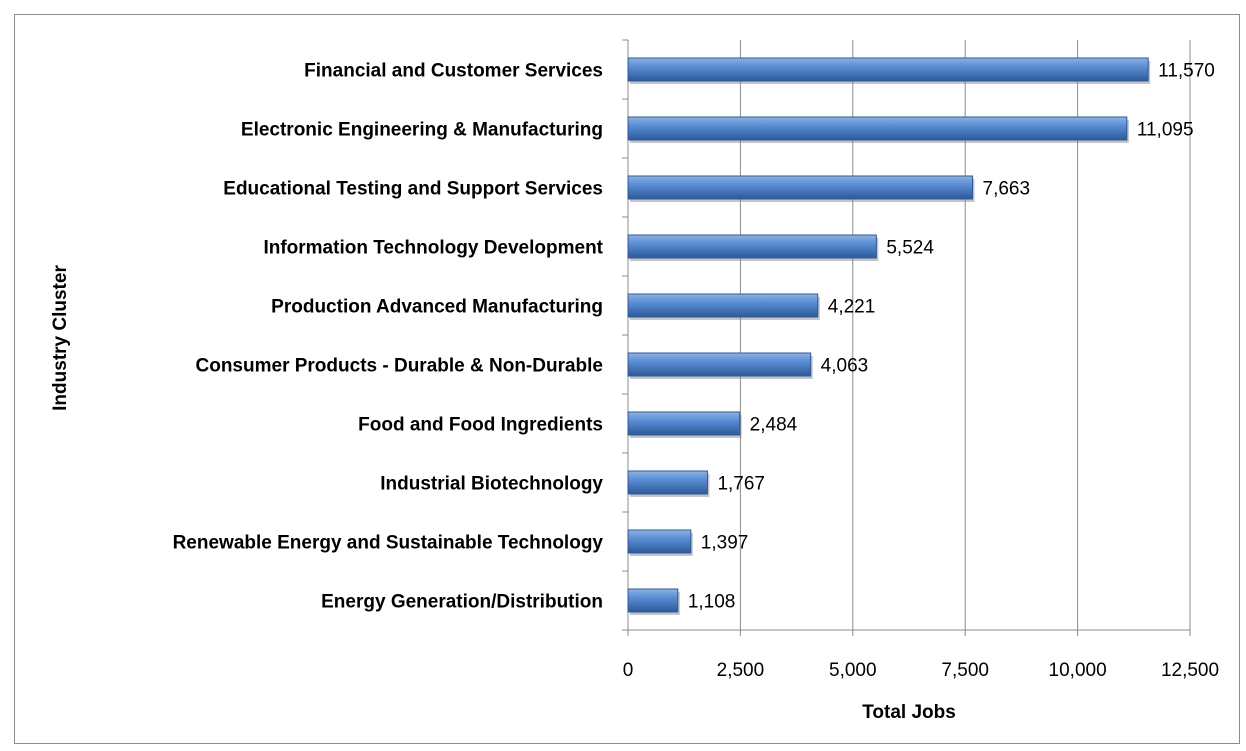 The height and width of the screenshot is (751, 1246). What do you see at coordinates (1186, 71) in the screenshot?
I see `data-label: 11,570` at bounding box center [1186, 71].